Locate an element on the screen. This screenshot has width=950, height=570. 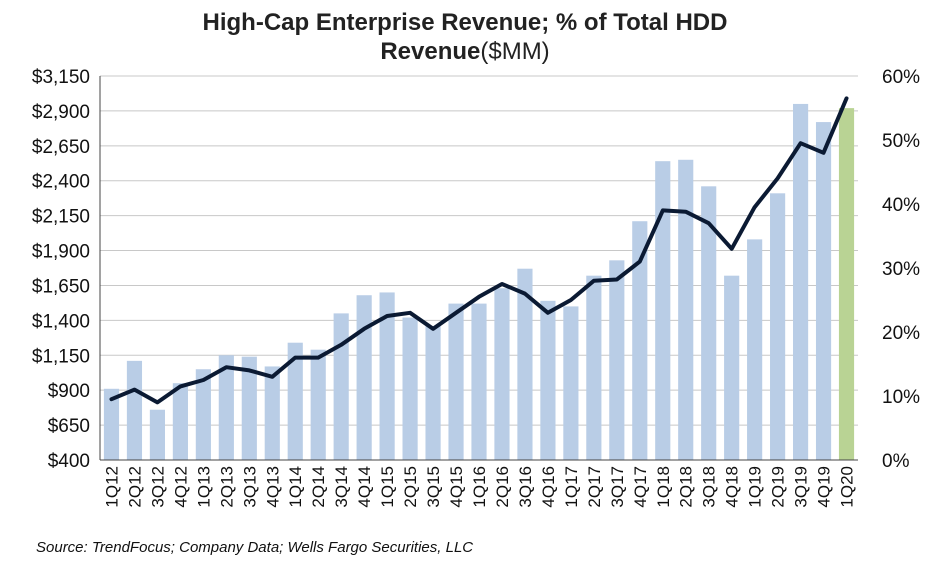
left-tick-label: $2,900 is located at coordinates (61, 112).